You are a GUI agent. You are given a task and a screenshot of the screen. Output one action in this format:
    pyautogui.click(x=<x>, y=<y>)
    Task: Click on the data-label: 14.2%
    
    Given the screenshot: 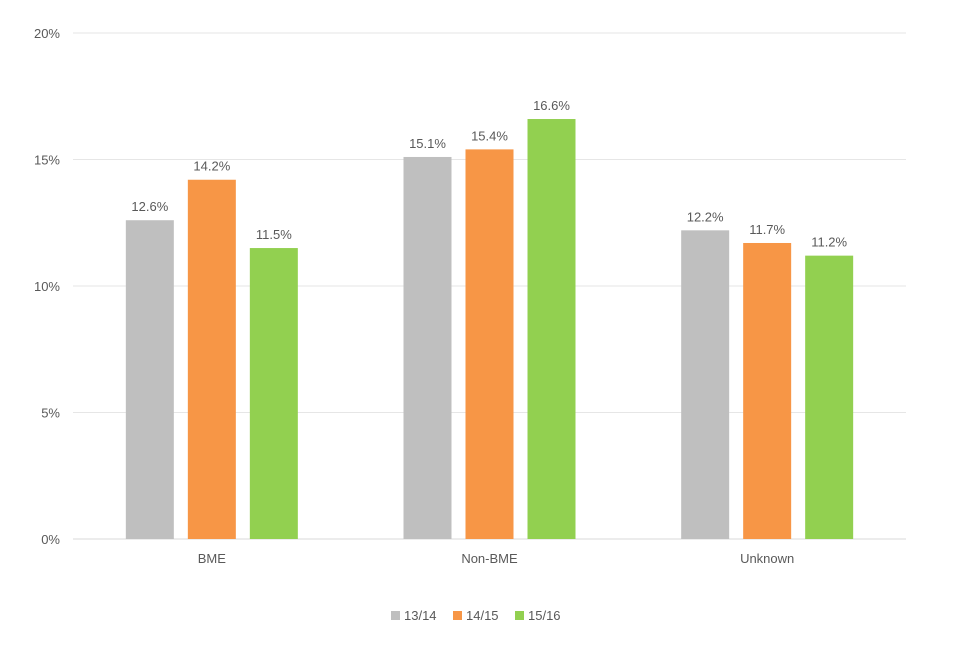 What is the action you would take?
    pyautogui.click(x=211, y=166)
    